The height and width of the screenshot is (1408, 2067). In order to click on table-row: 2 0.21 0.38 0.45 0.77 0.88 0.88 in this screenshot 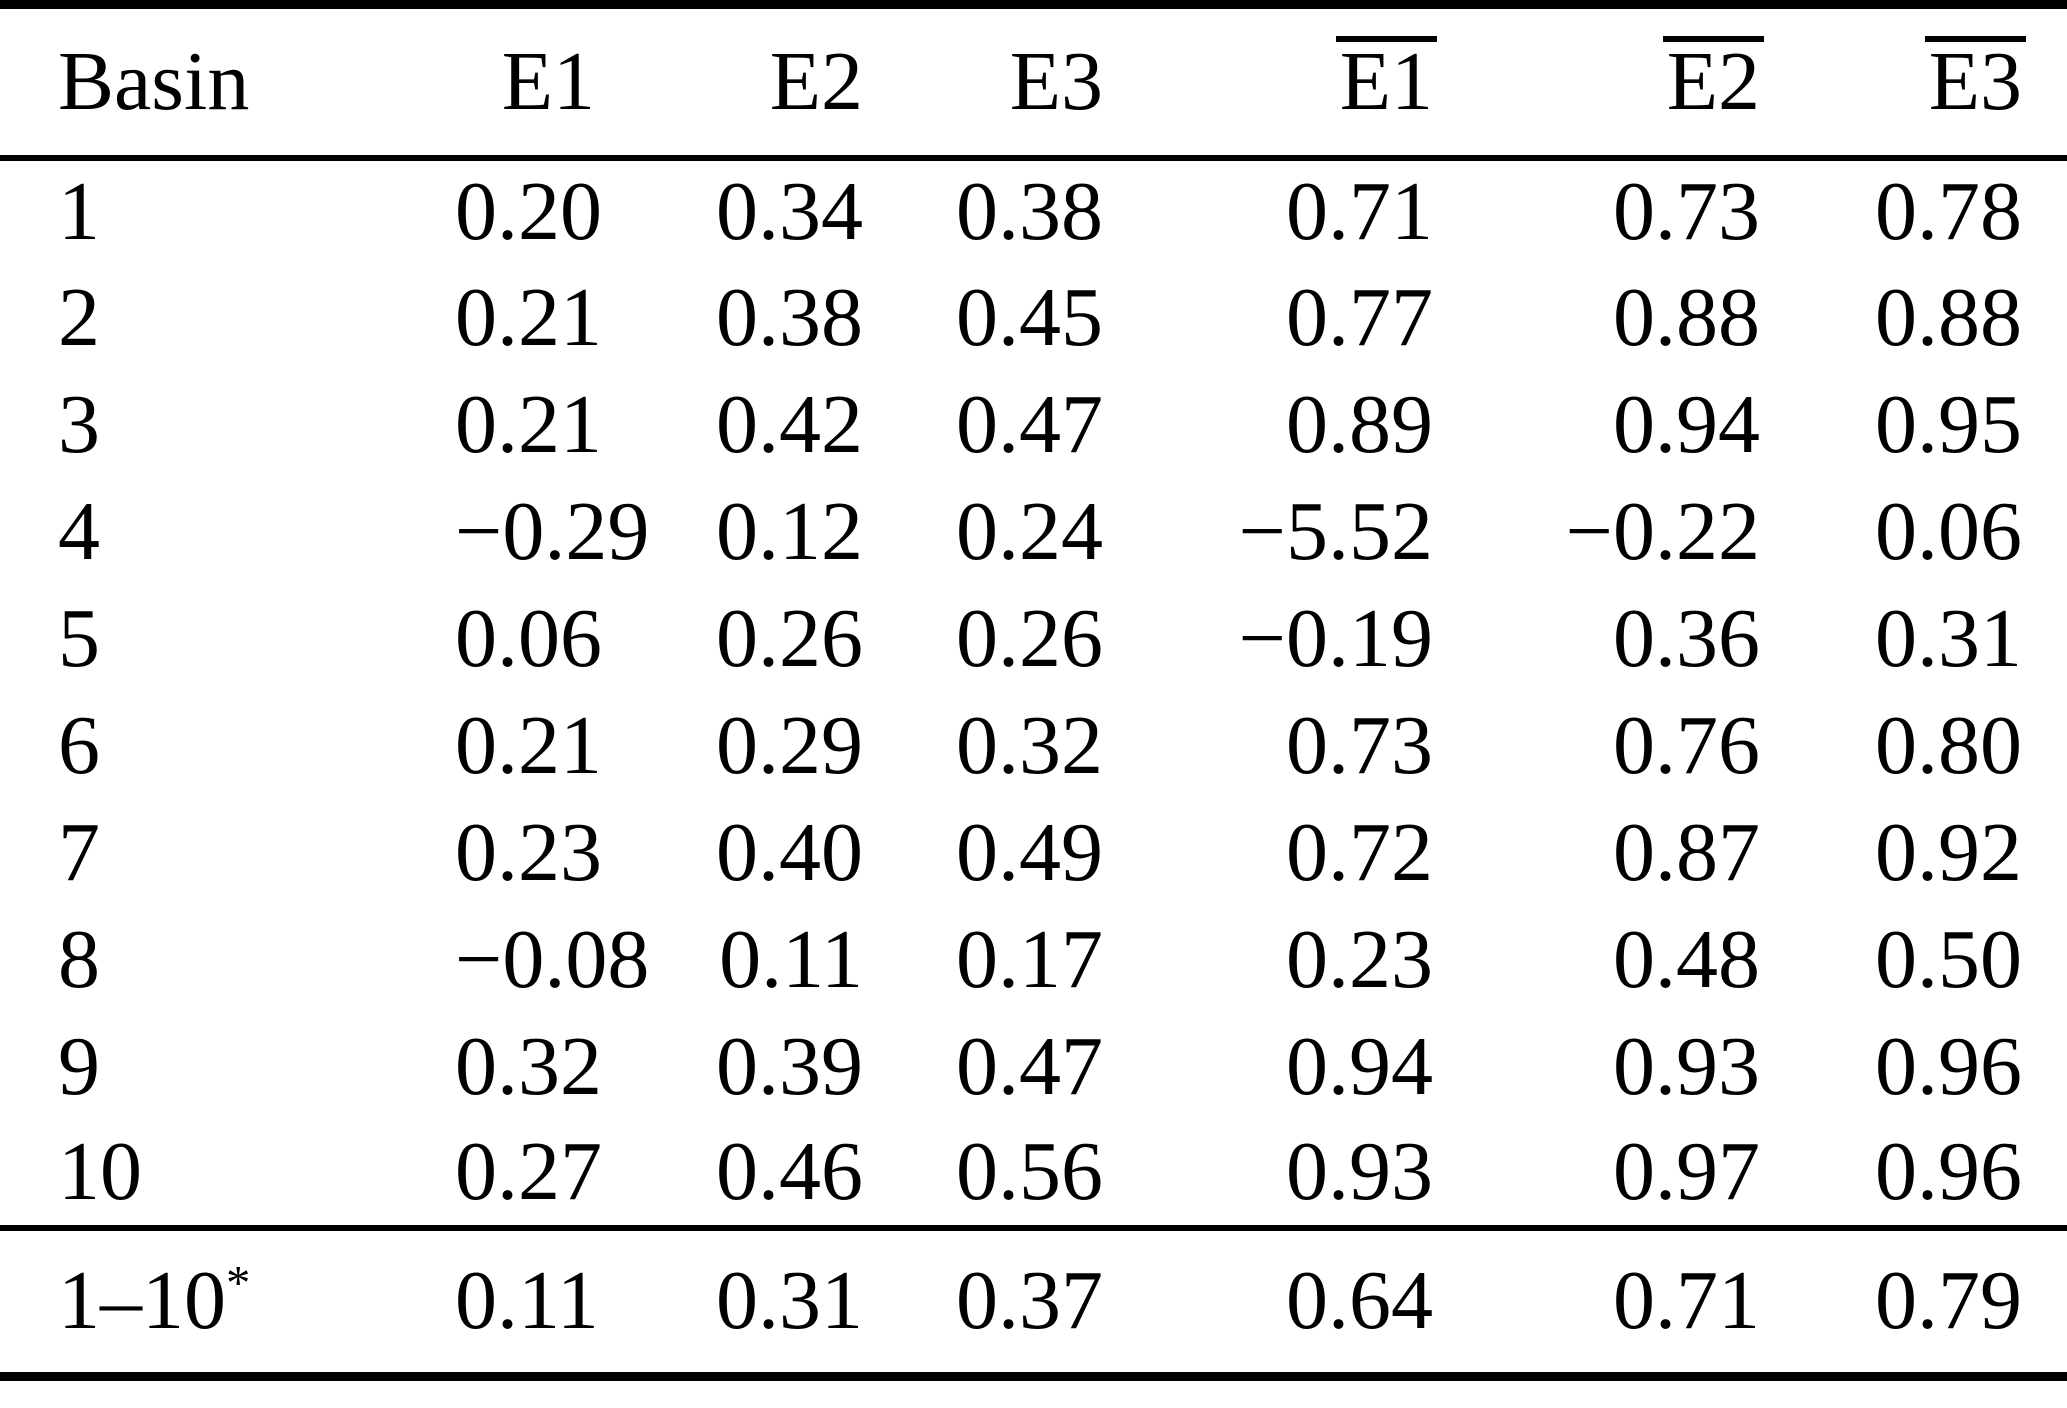, I will do `click(1033, 318)`.